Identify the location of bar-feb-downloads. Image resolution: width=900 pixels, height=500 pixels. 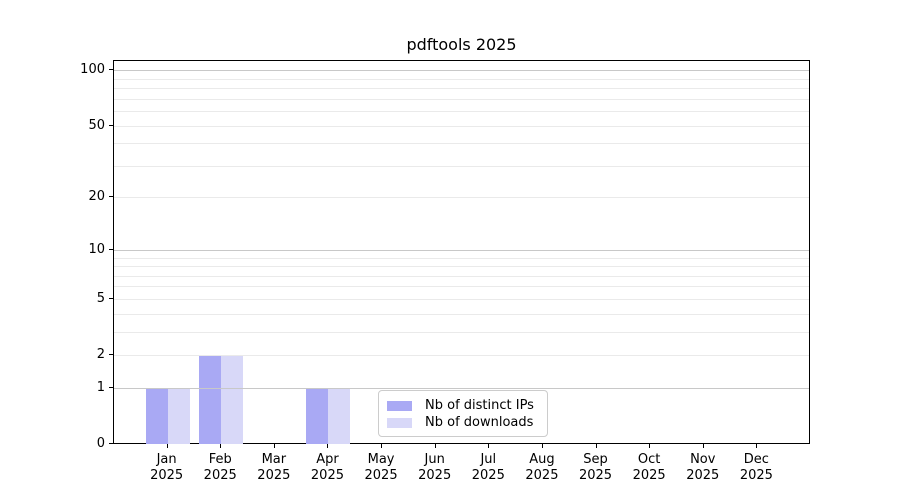
(232, 400).